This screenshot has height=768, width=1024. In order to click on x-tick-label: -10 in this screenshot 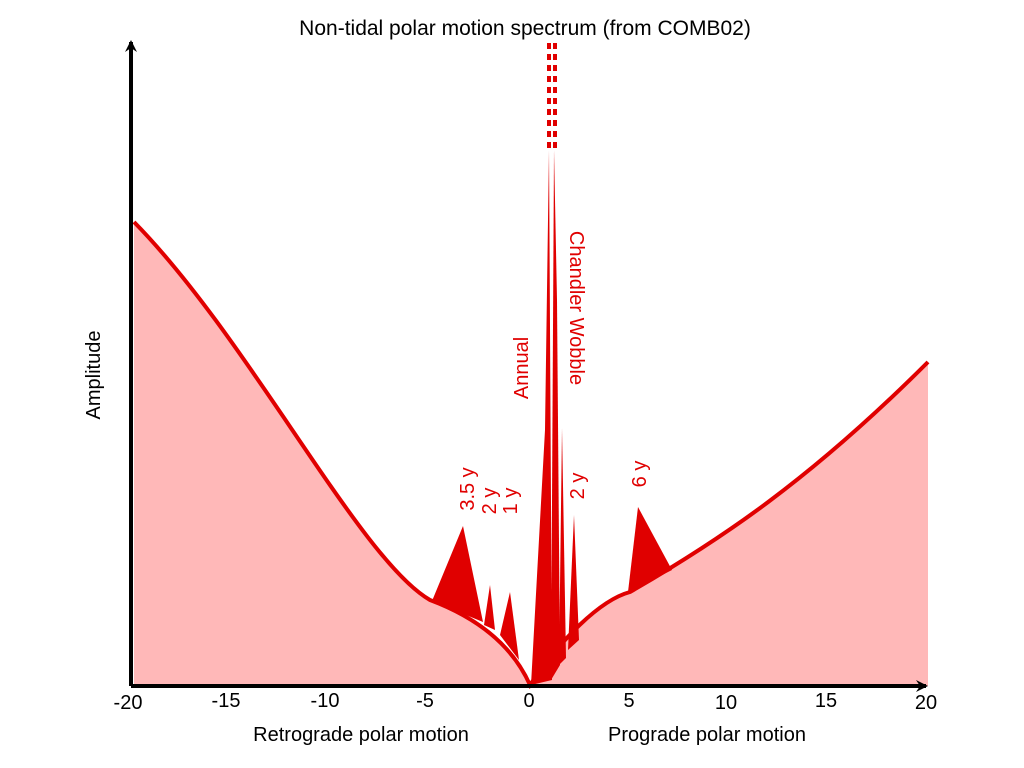, I will do `click(325, 701)`.